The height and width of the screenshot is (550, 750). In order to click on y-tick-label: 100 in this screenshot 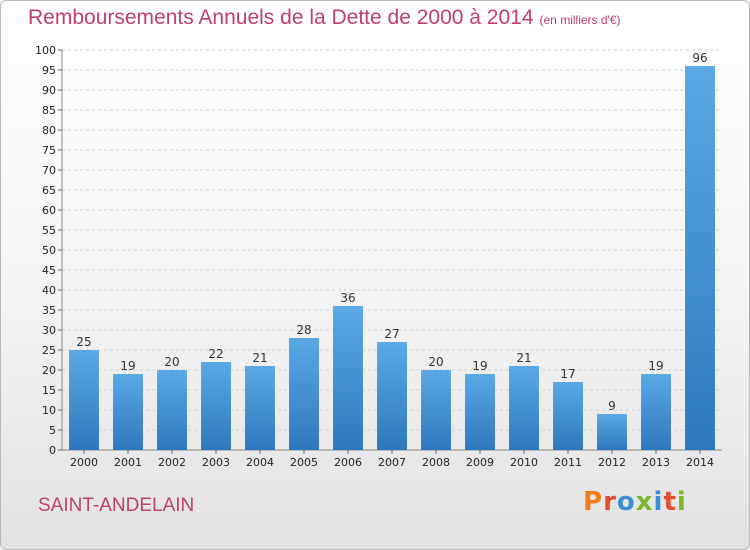, I will do `click(45, 50)`.